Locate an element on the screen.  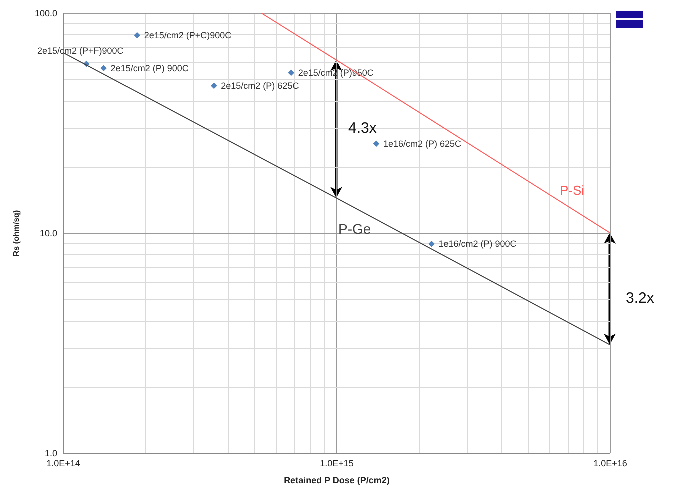
annotation: 4.3x is located at coordinates (363, 129).